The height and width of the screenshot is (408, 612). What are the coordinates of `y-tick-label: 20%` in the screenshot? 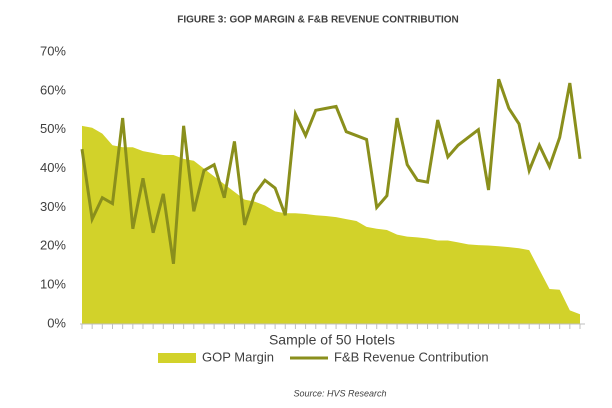 It's located at (53, 245).